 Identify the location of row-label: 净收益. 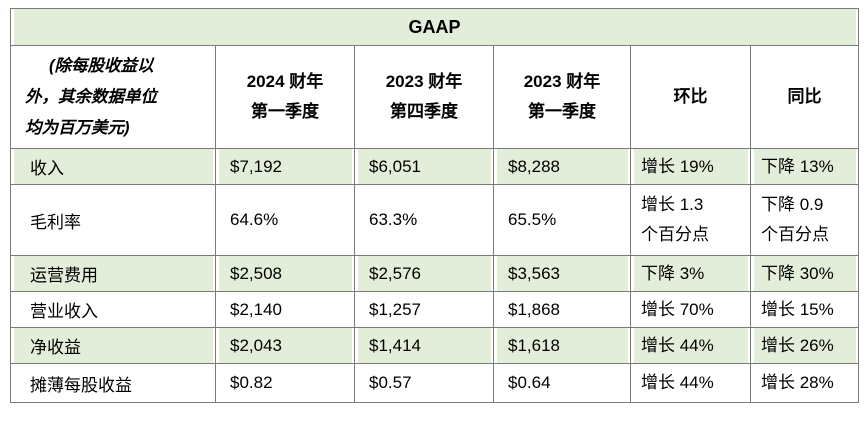
(113, 345).